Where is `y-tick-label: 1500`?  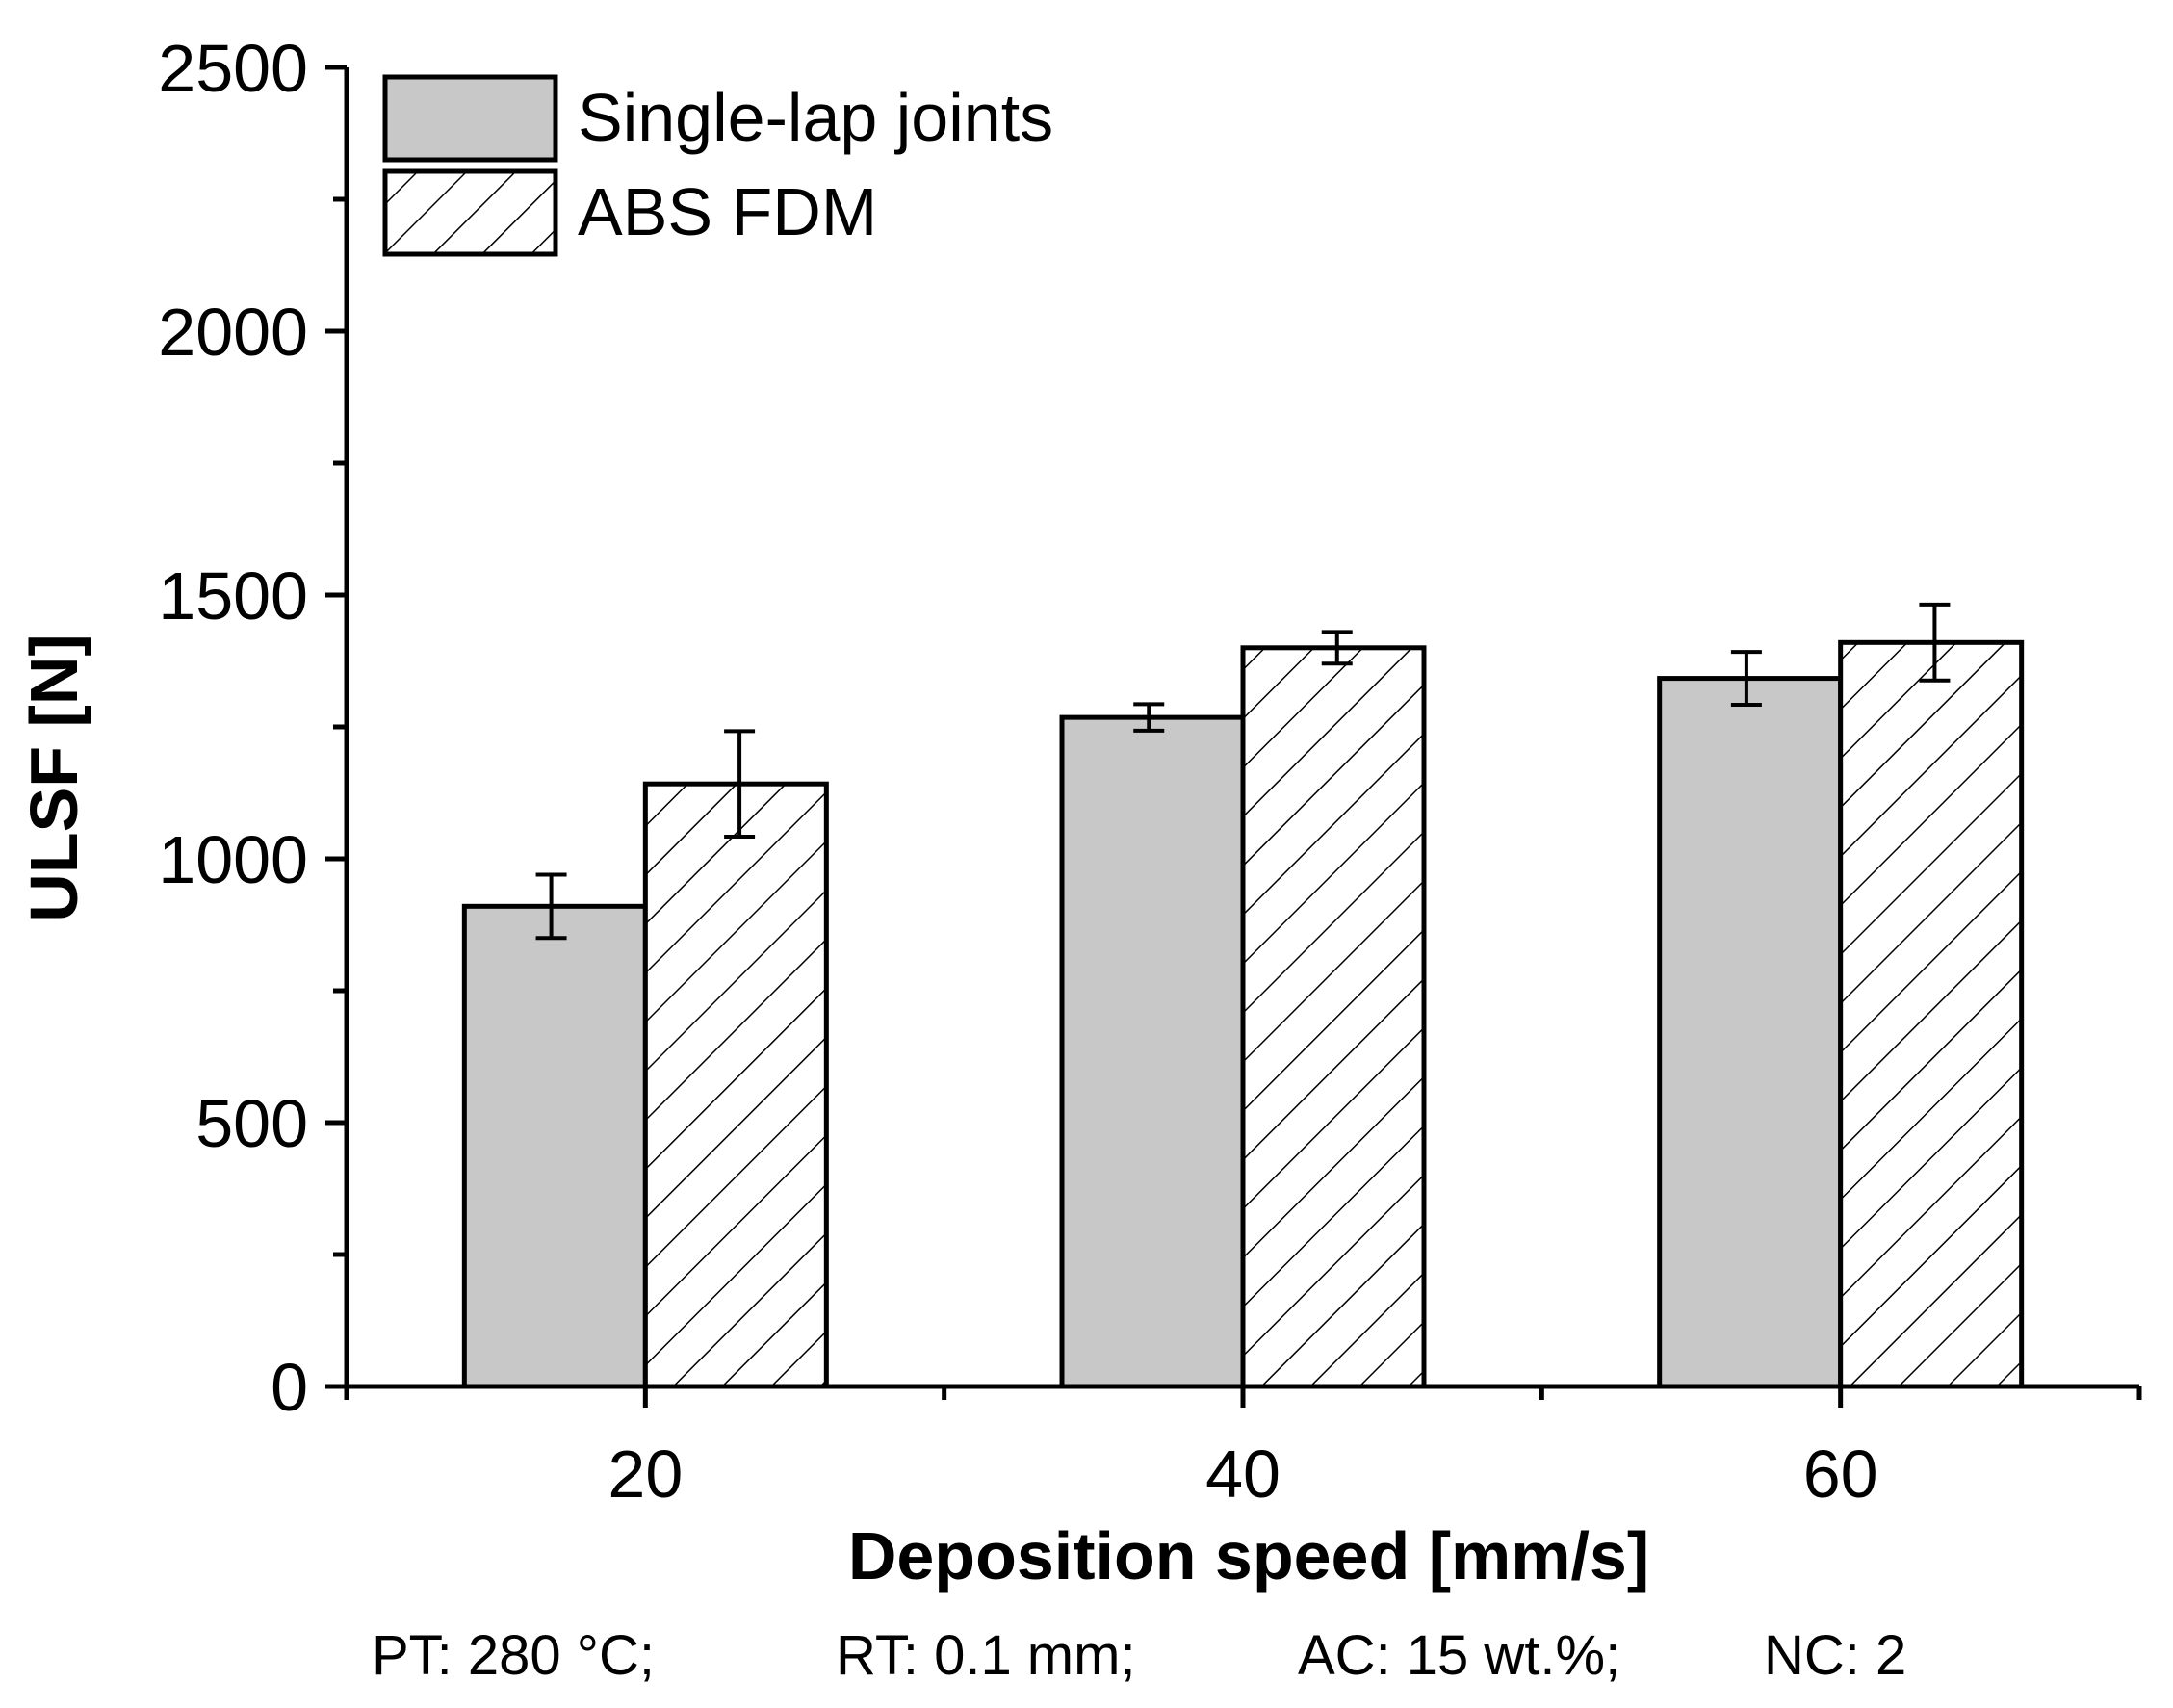 y-tick-label: 1500 is located at coordinates (233, 596).